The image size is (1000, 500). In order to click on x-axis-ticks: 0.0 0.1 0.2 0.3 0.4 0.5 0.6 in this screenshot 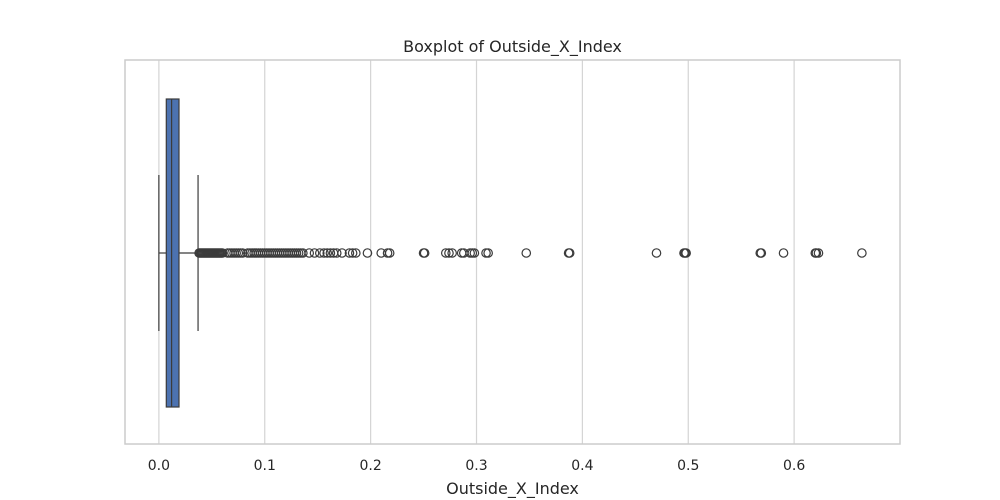, I will do `click(477, 466)`.